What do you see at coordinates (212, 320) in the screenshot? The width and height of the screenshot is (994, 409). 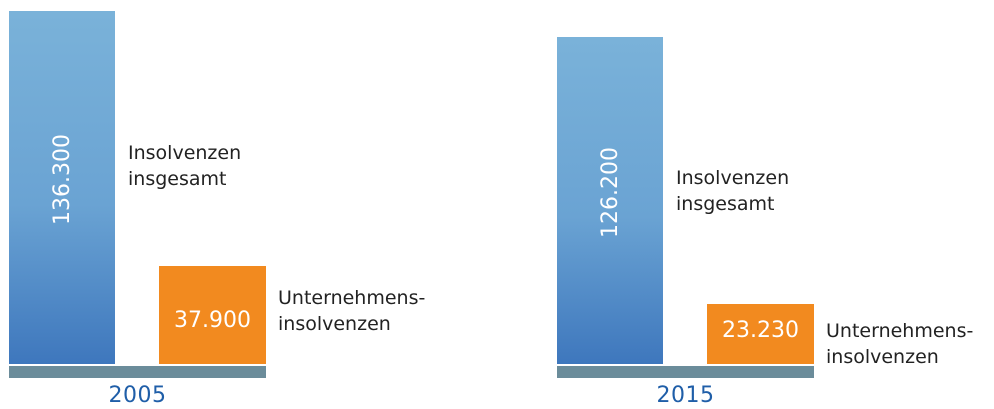 I see `data-label-enterprise-2005: 37.900` at bounding box center [212, 320].